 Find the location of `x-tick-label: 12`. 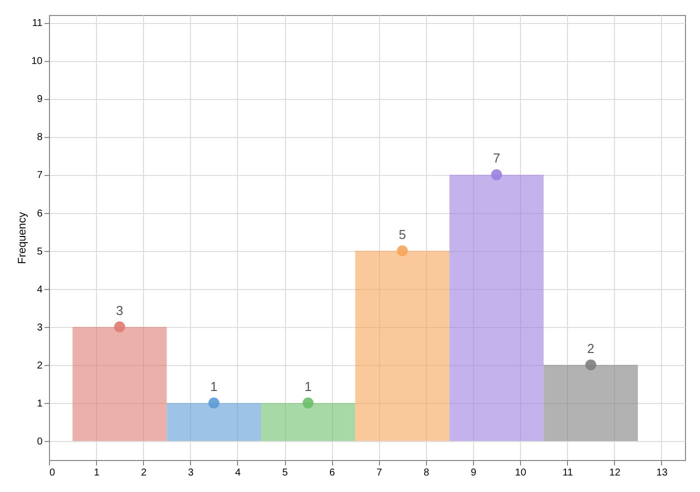

x-tick-label: 12 is located at coordinates (615, 473).